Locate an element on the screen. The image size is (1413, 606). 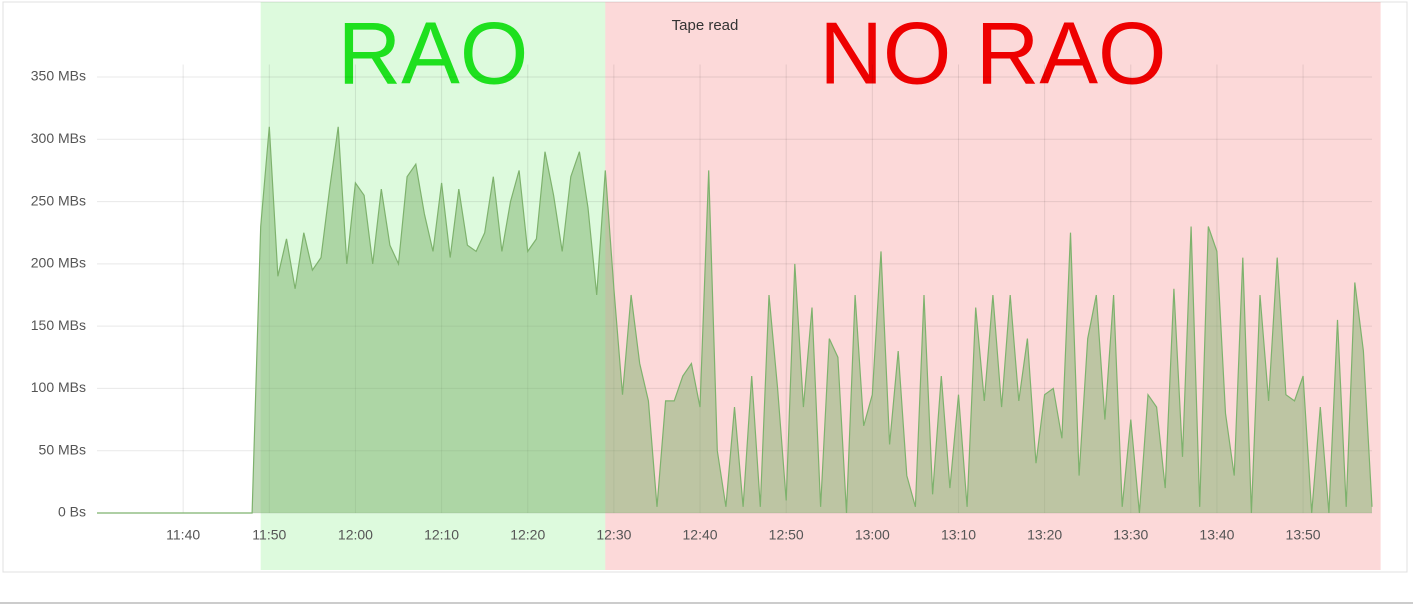
x-tick-label: 11:40 is located at coordinates (183, 535).